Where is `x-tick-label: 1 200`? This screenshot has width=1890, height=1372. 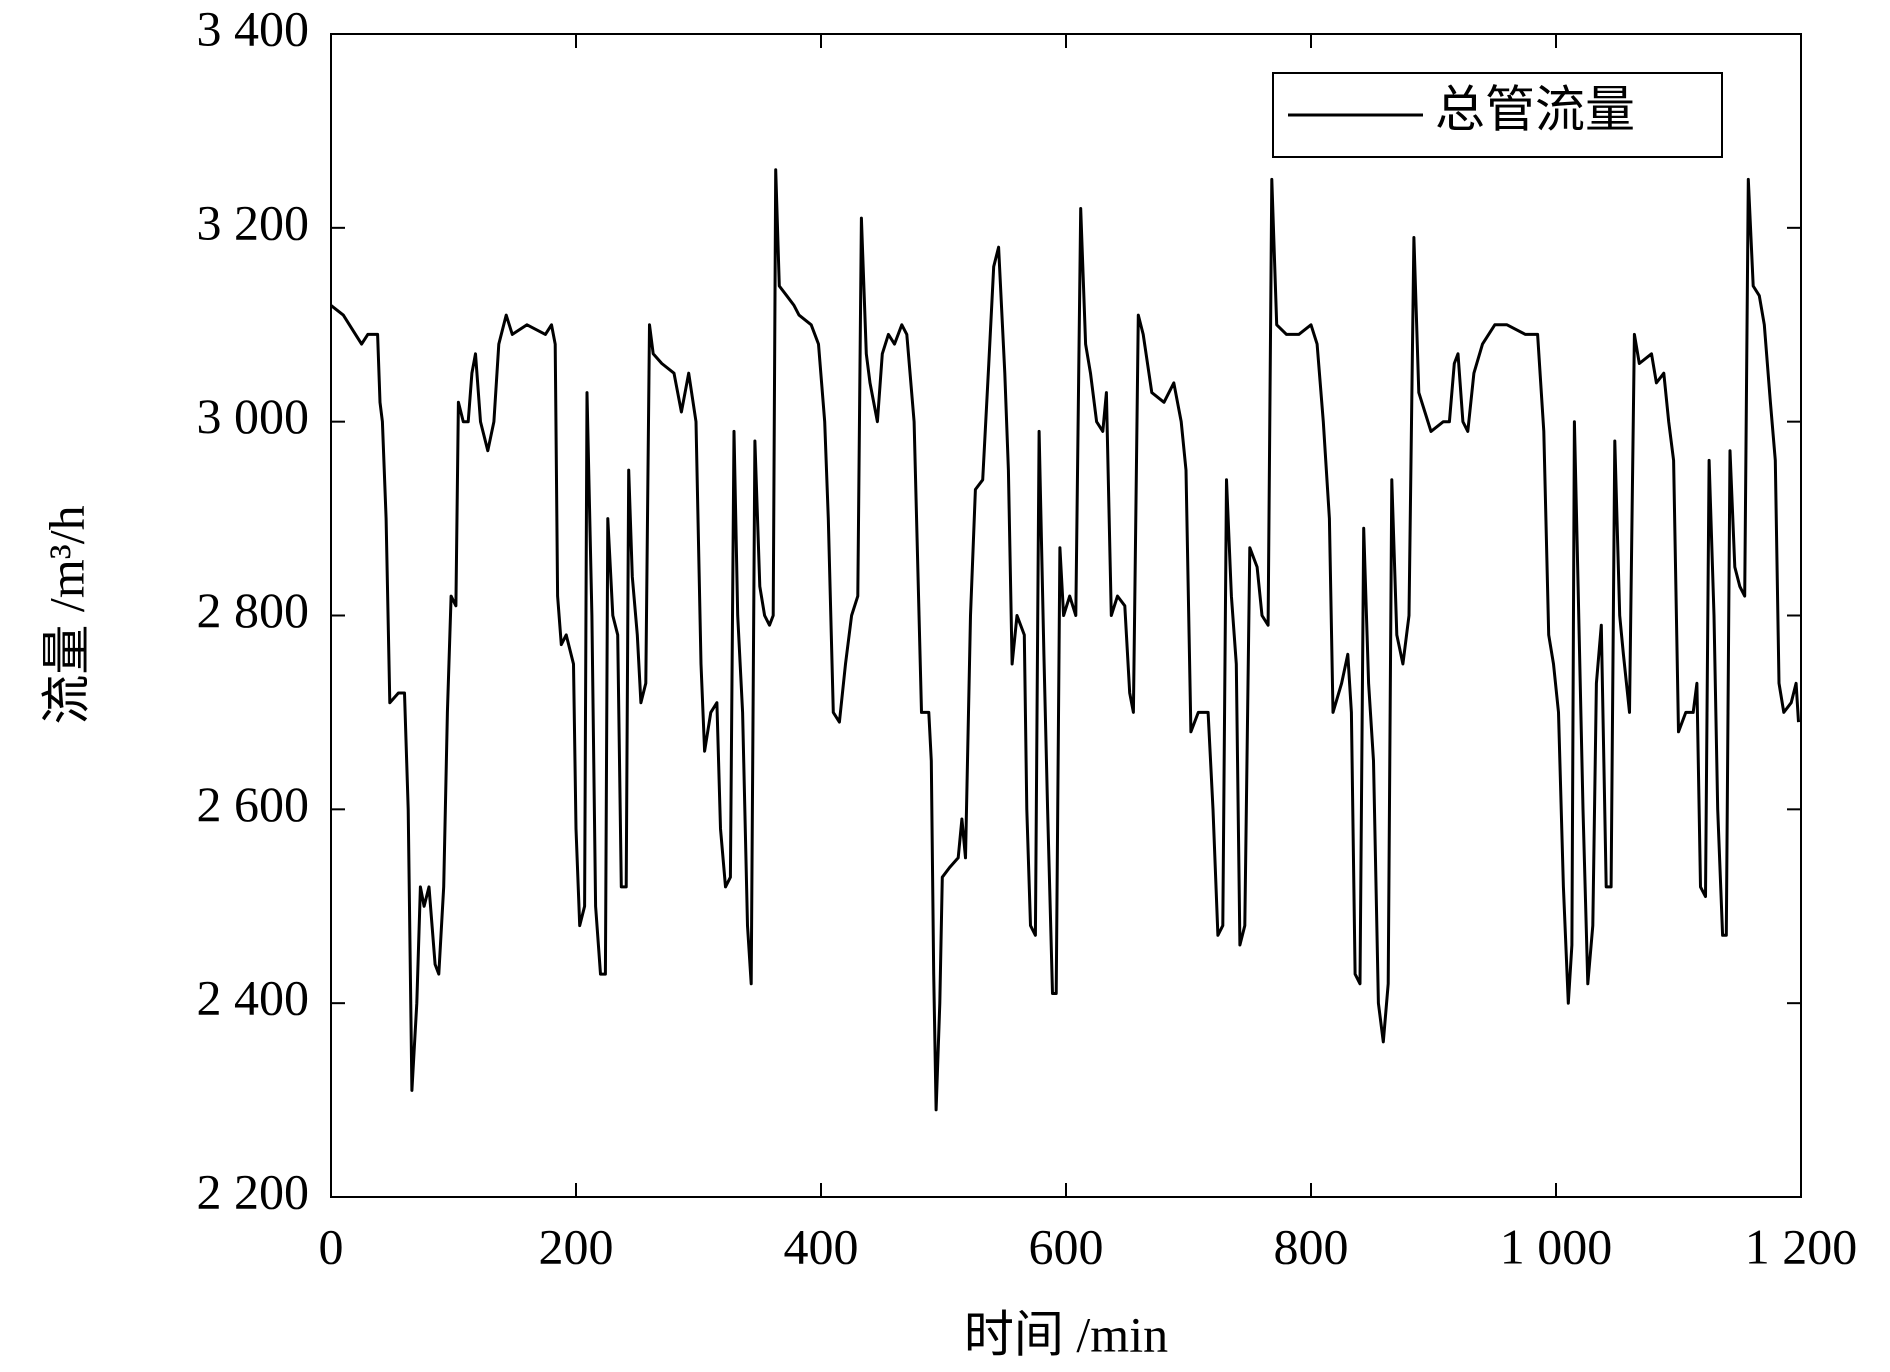 x-tick-label: 1 200 is located at coordinates (1801, 1246).